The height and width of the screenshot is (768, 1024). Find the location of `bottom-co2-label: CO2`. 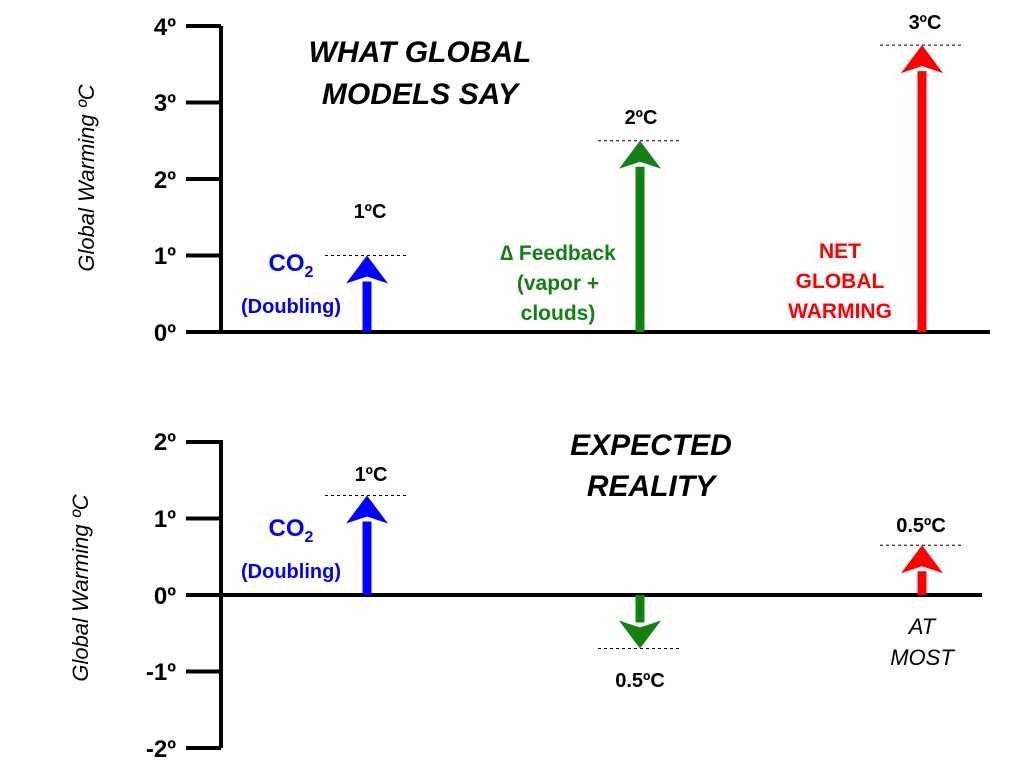

bottom-co2-label: CO2 is located at coordinates (291, 530).